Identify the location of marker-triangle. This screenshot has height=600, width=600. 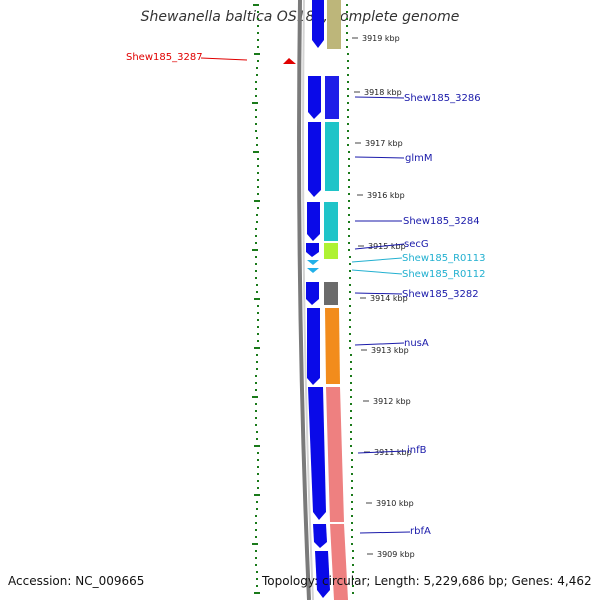
(289, 61).